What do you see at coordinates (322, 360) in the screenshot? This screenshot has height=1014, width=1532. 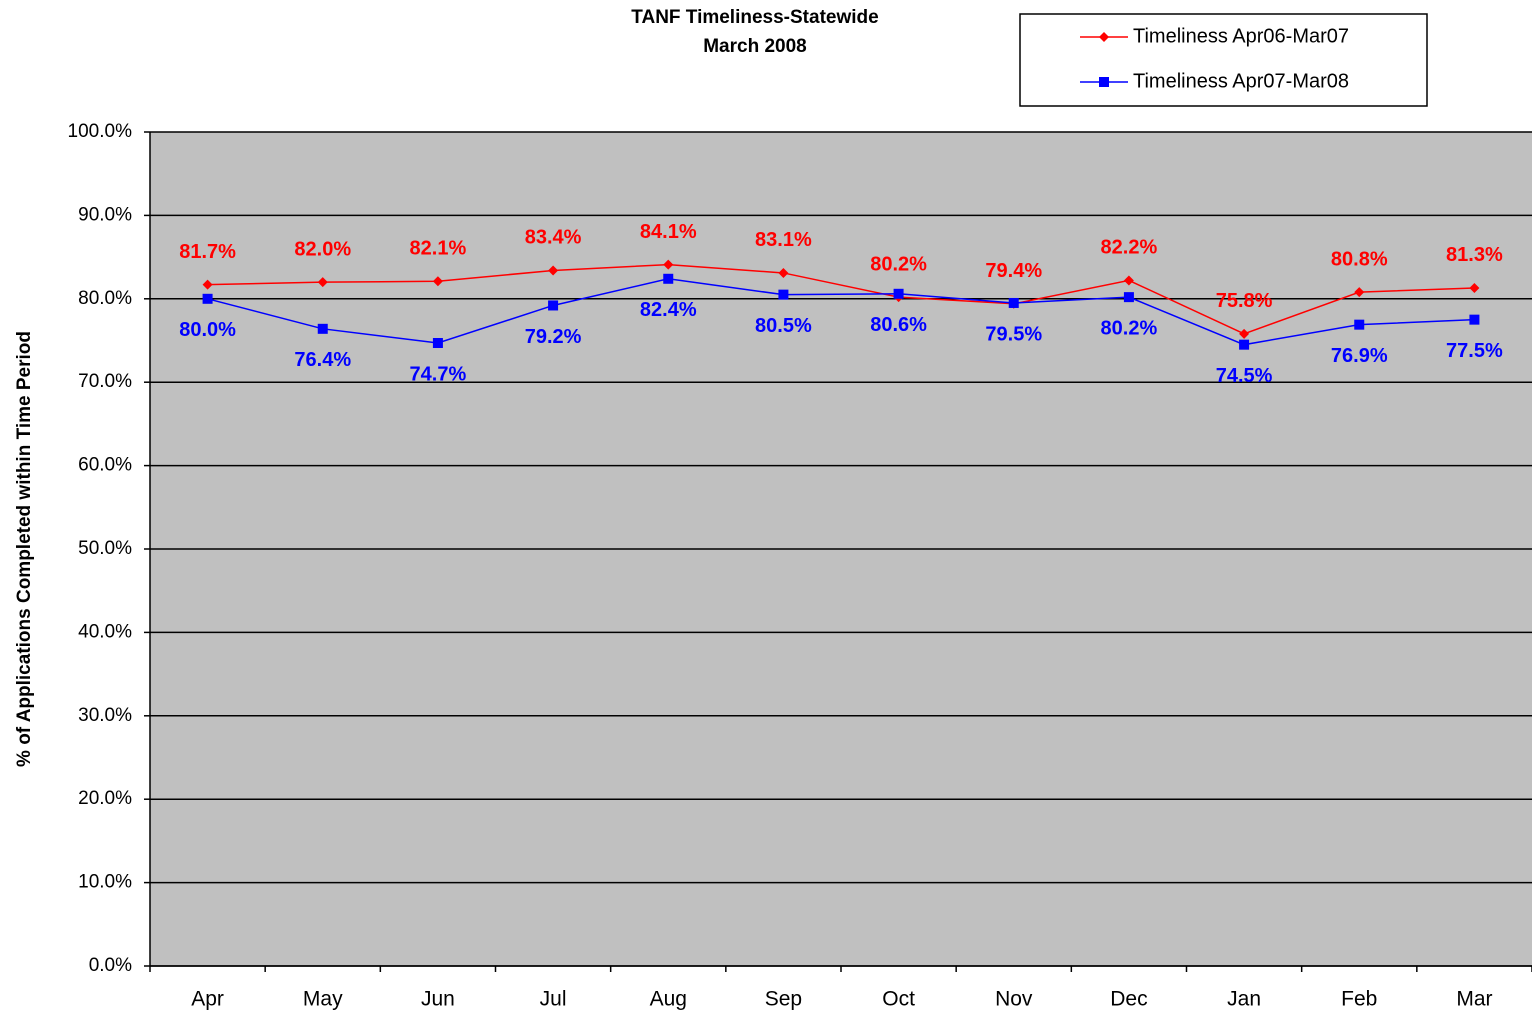 I see `data-label: 76.4%` at bounding box center [322, 360].